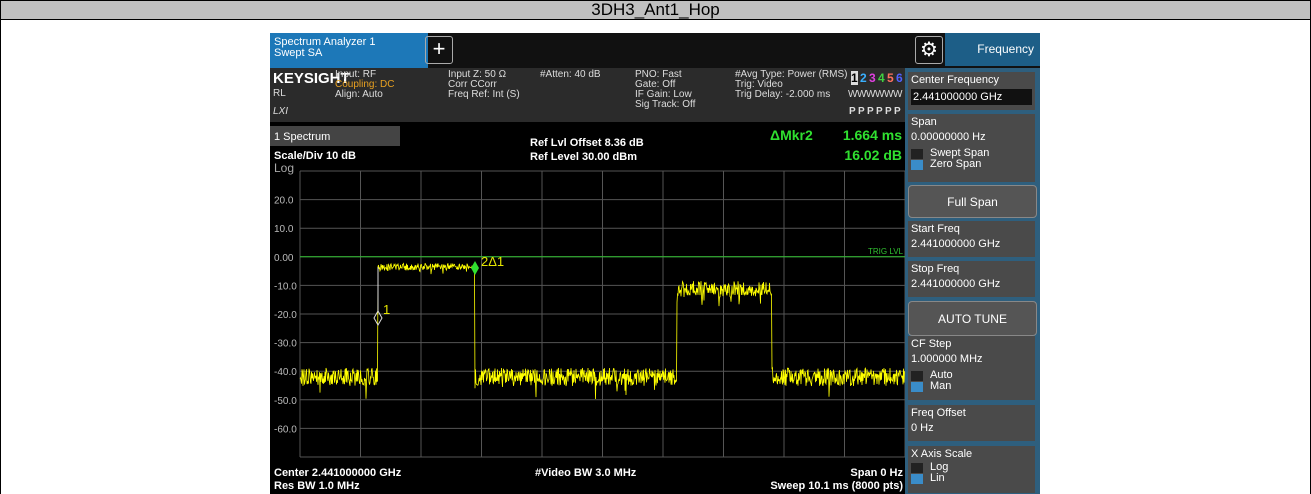 This screenshot has width=1311, height=494. I want to click on info-coupling: Coupling: DC, so click(365, 84).